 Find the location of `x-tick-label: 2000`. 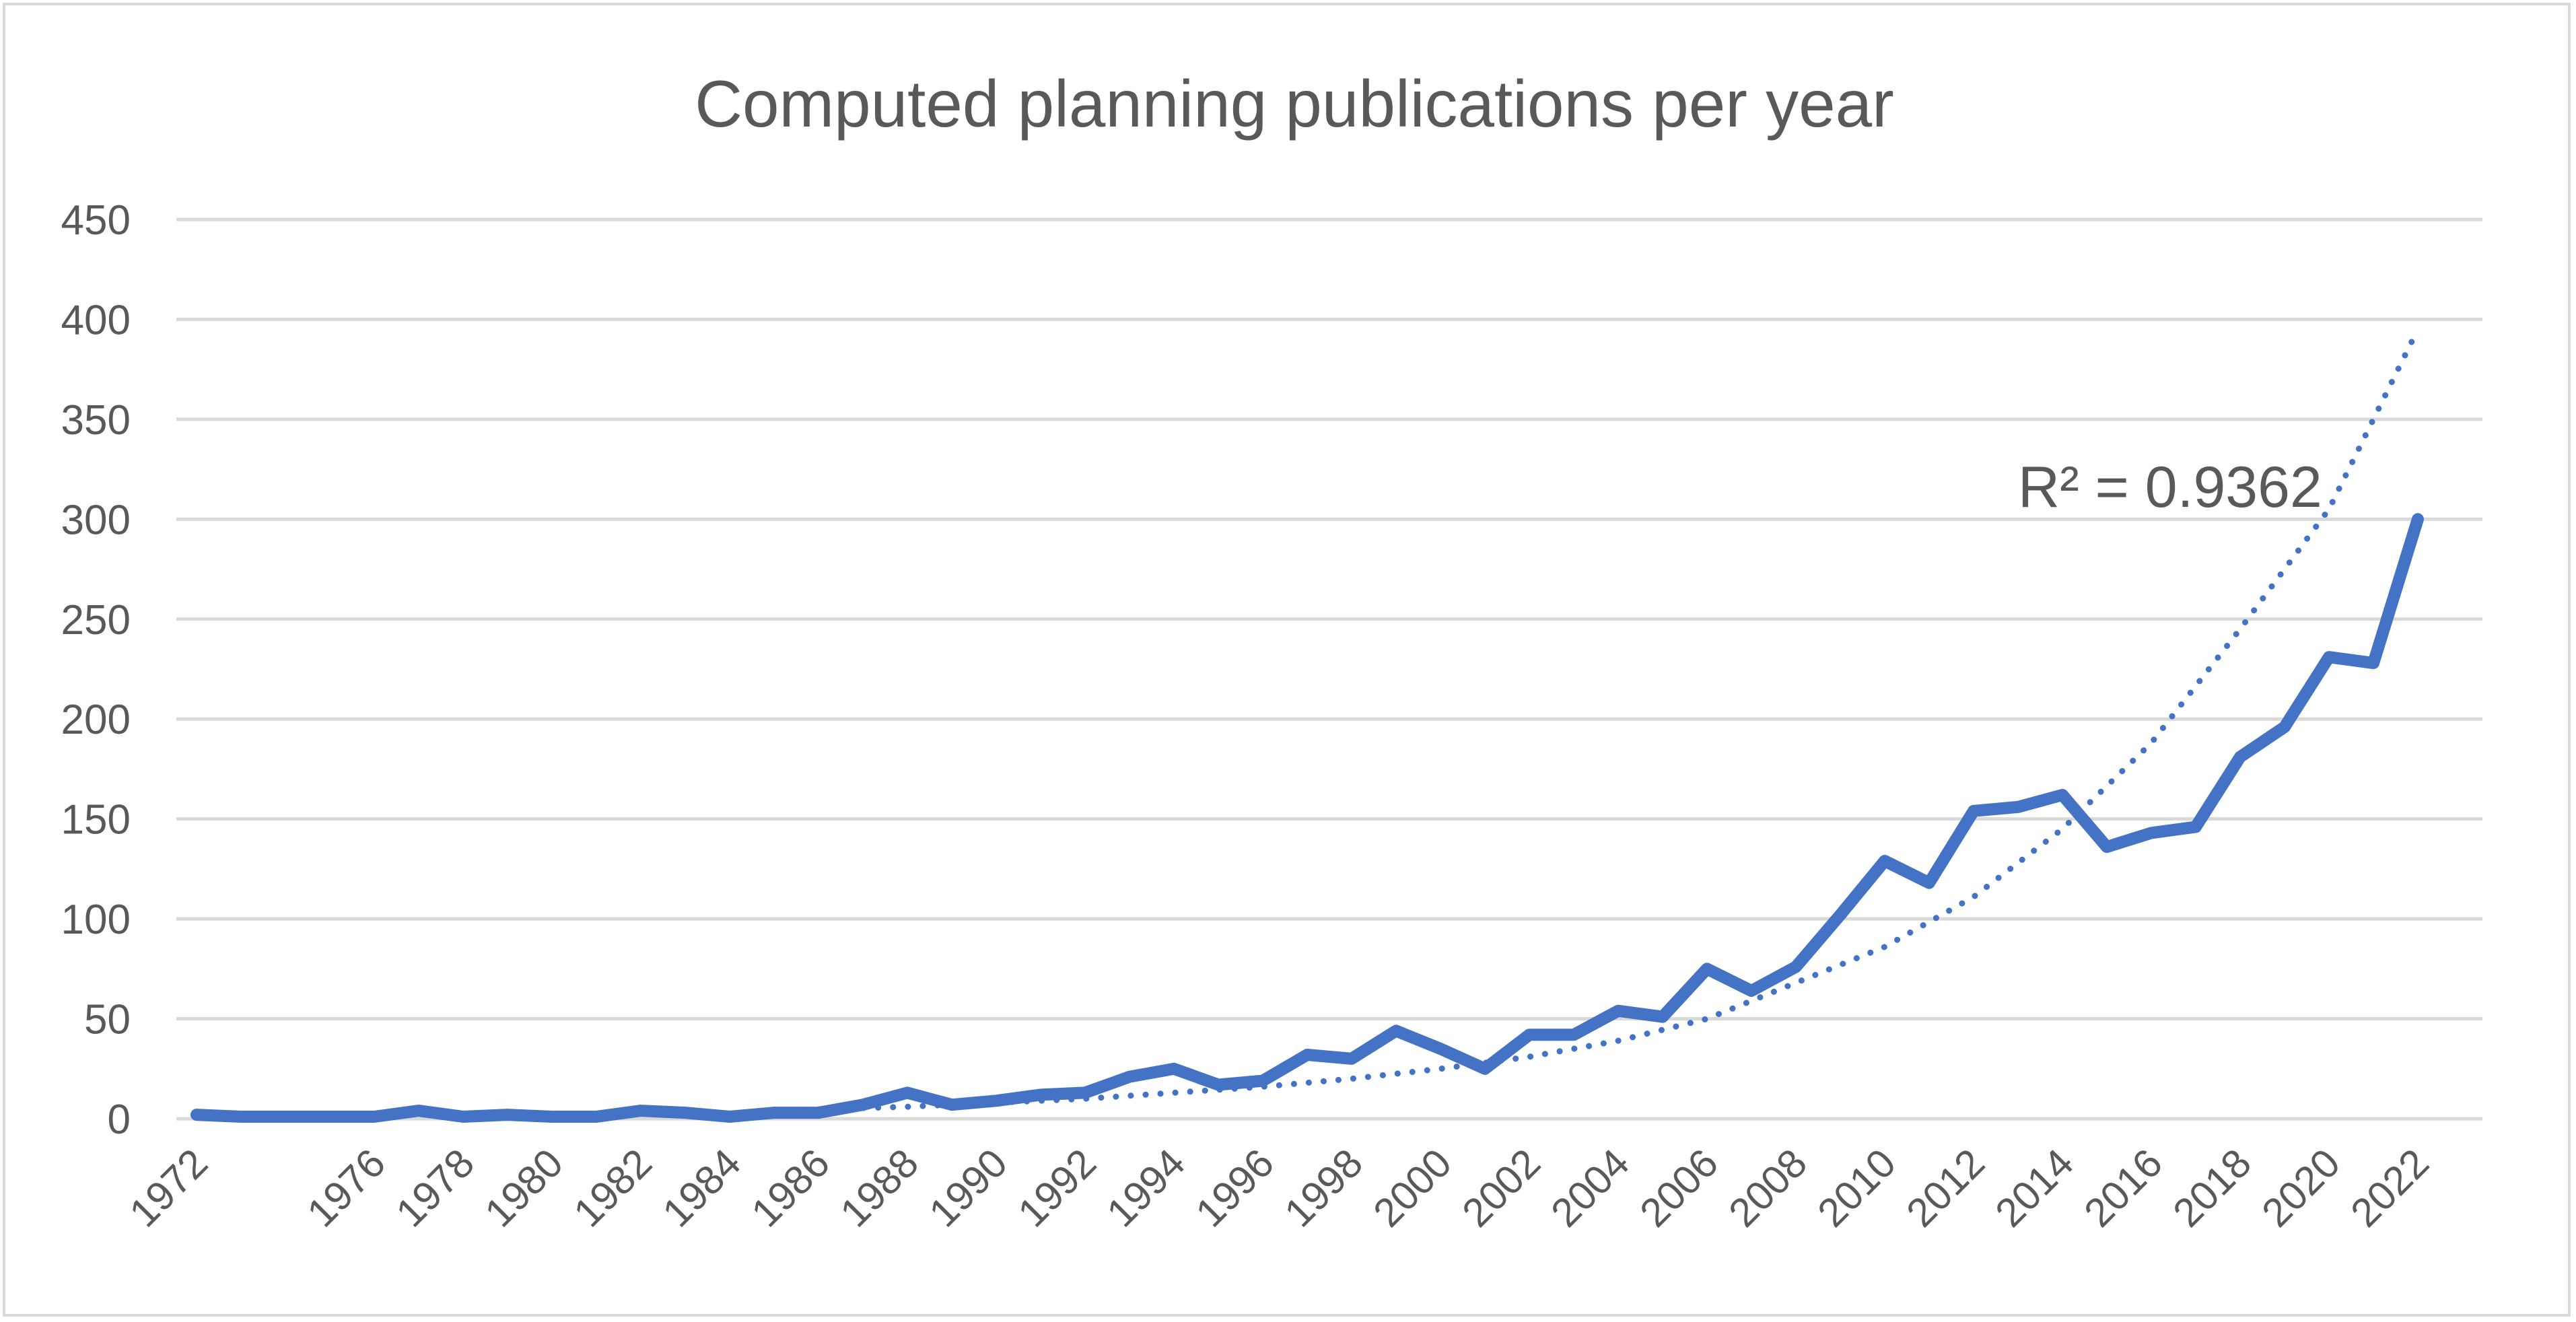

x-tick-label: 2000 is located at coordinates (1412, 1188).